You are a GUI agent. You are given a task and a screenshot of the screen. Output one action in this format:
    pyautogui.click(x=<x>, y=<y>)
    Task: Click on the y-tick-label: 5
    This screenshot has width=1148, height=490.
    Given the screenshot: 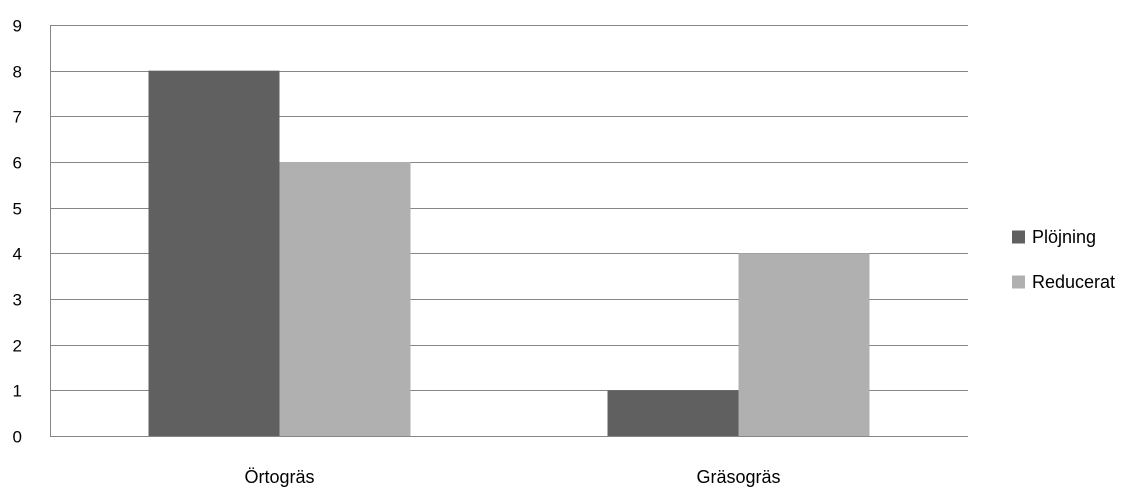 What is the action you would take?
    pyautogui.click(x=17, y=209)
    